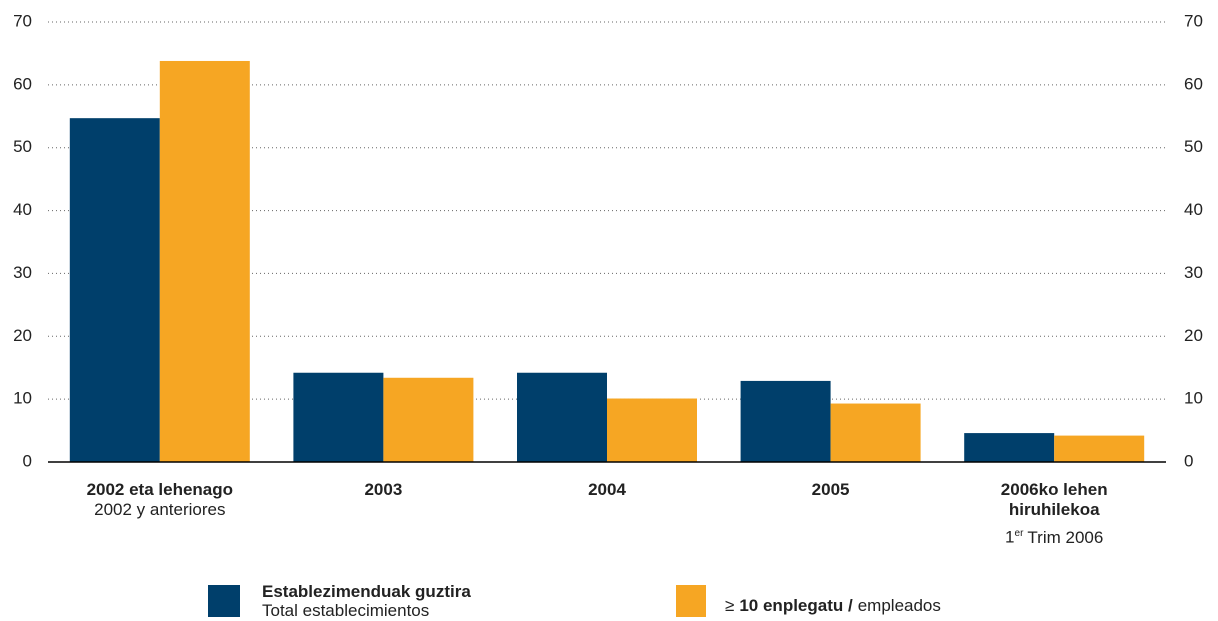  Describe the element at coordinates (1010, 537) in the screenshot. I see `sub-part: 1` at that location.